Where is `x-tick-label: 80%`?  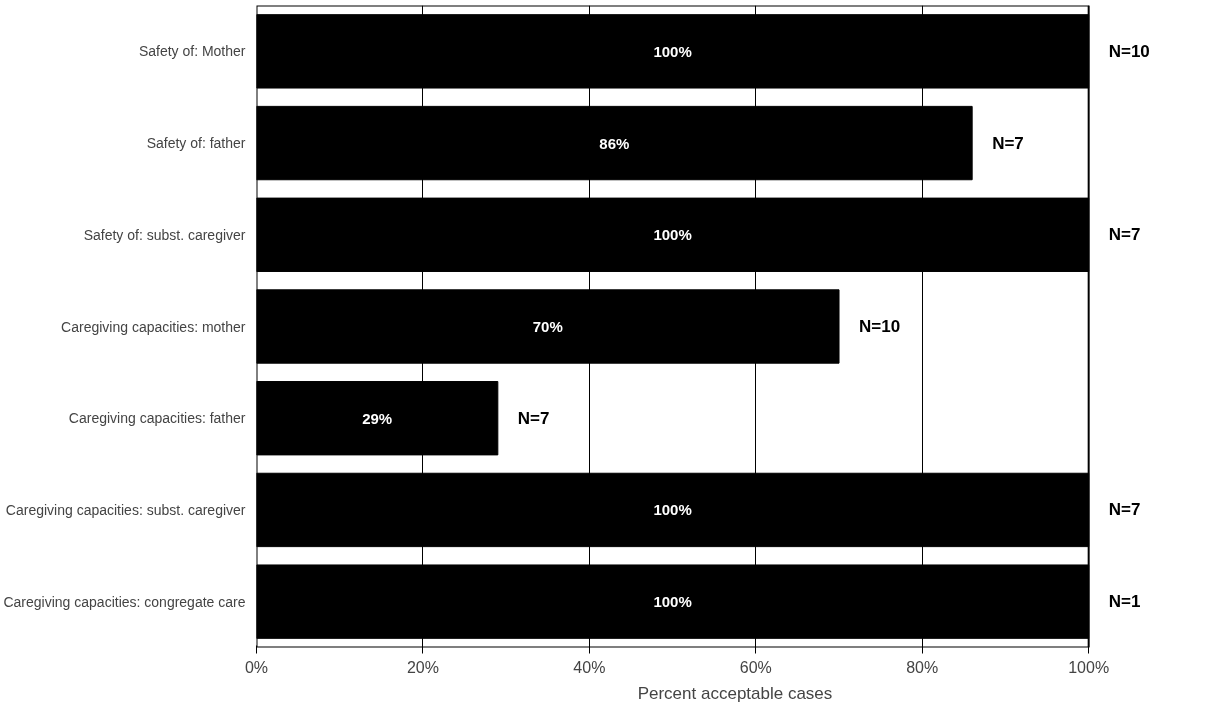
x-tick-label: 80% is located at coordinates (922, 667).